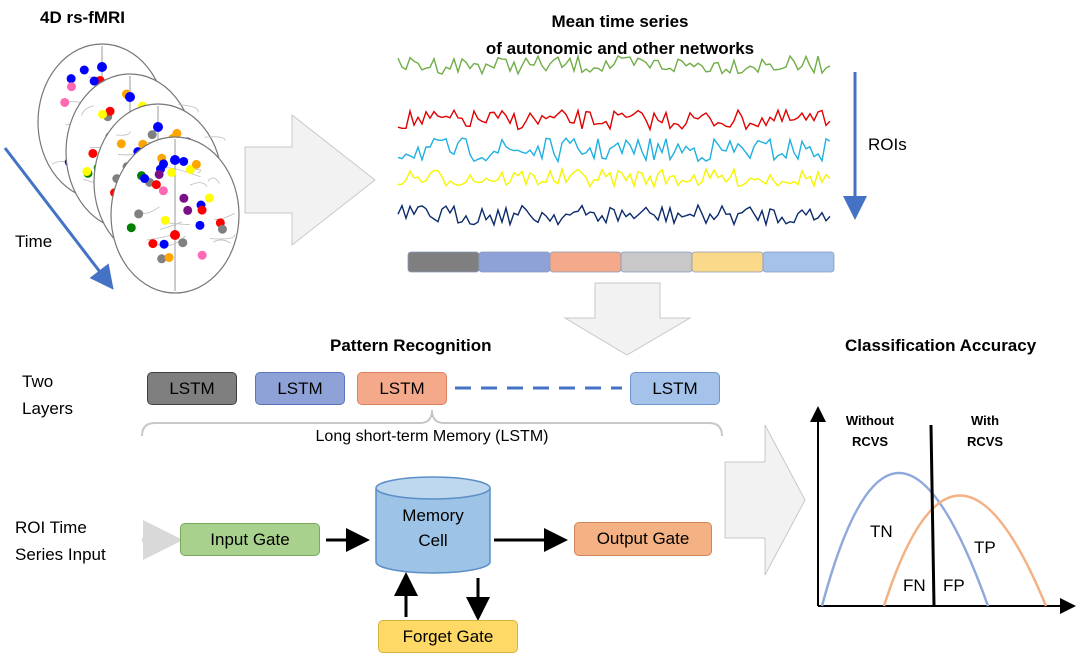 This screenshot has height=666, width=1080. What do you see at coordinates (175, 215) in the screenshot?
I see `brain-slice` at bounding box center [175, 215].